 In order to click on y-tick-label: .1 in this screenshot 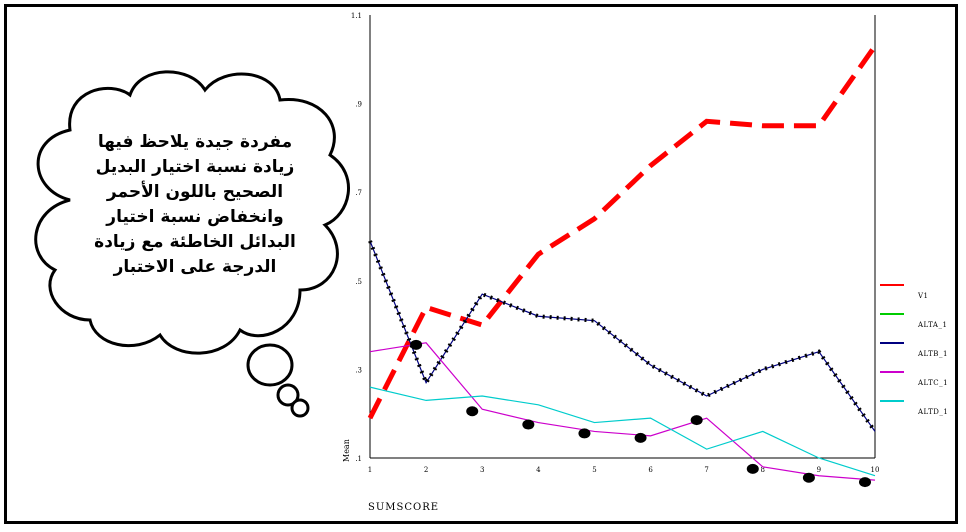, I will do `click(358, 459)`.